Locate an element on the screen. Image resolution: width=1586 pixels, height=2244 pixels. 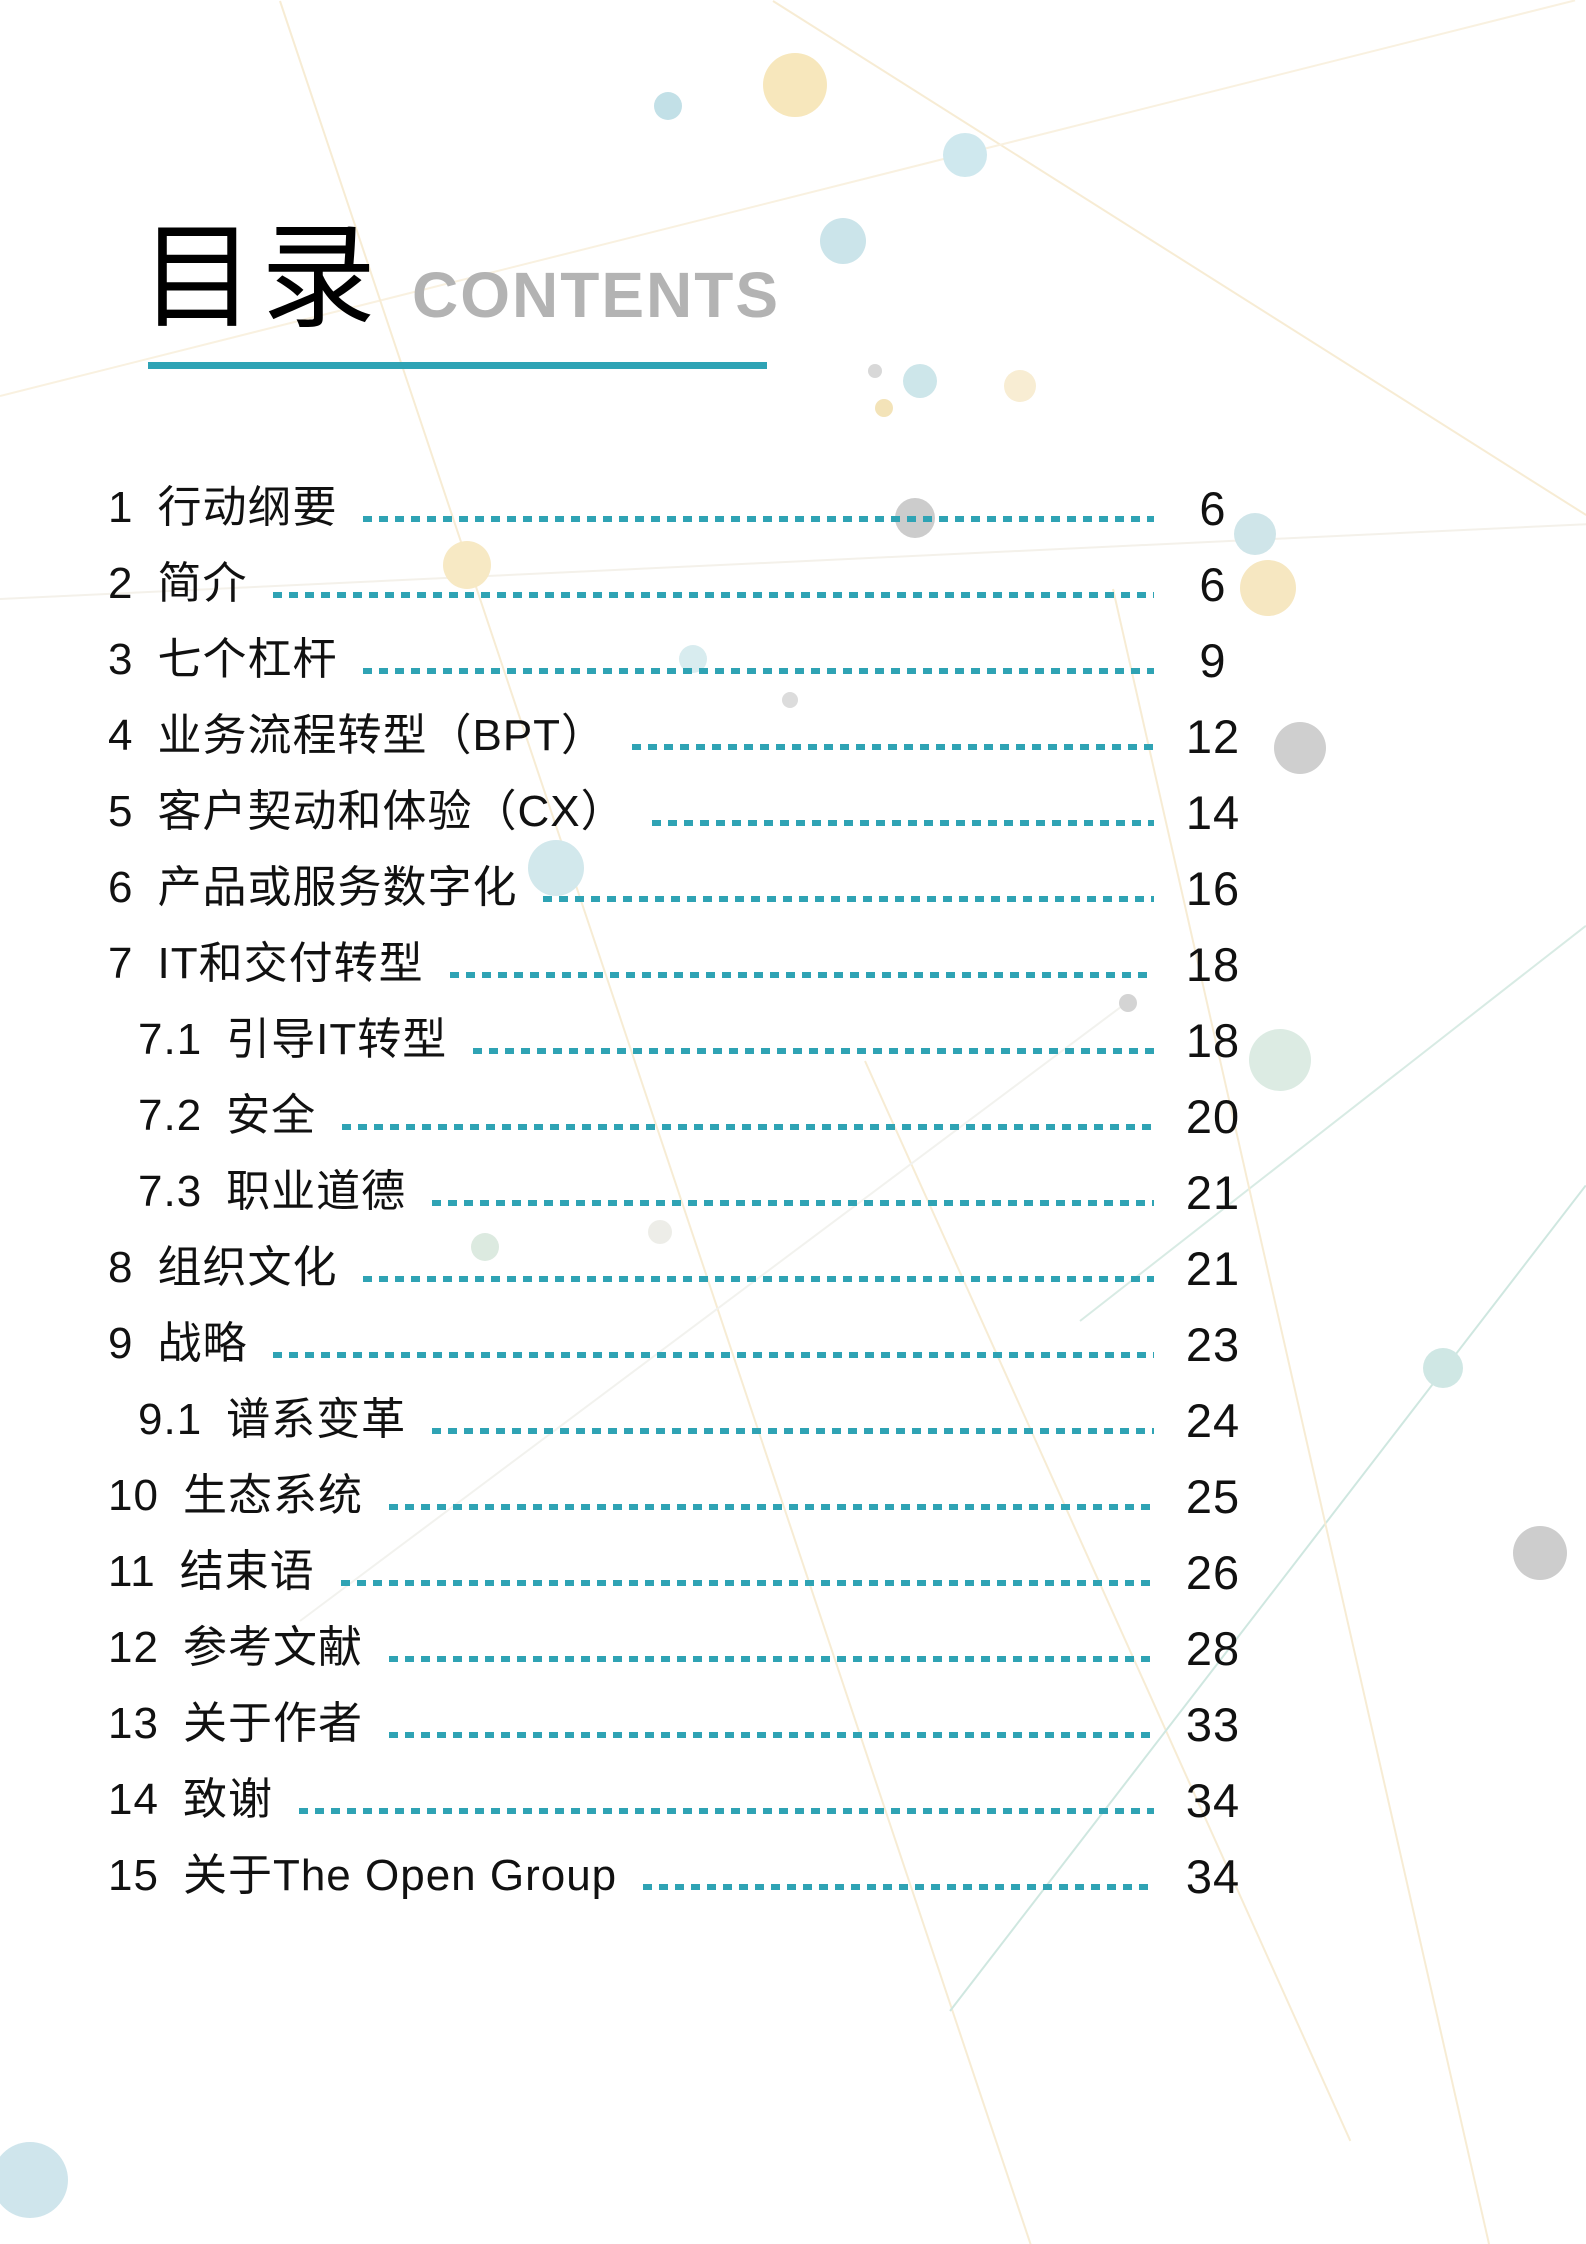
toc-entry-title: 产品或服务数字化 is located at coordinates (337, 887).